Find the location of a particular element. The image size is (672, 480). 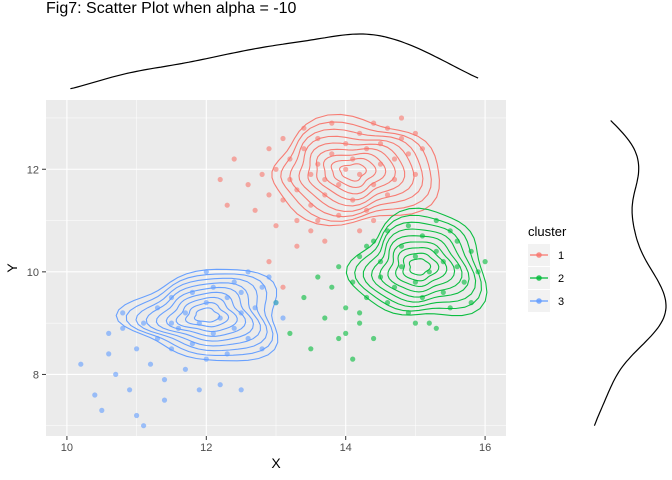

x-tick-label: 10 is located at coordinates (67, 448).